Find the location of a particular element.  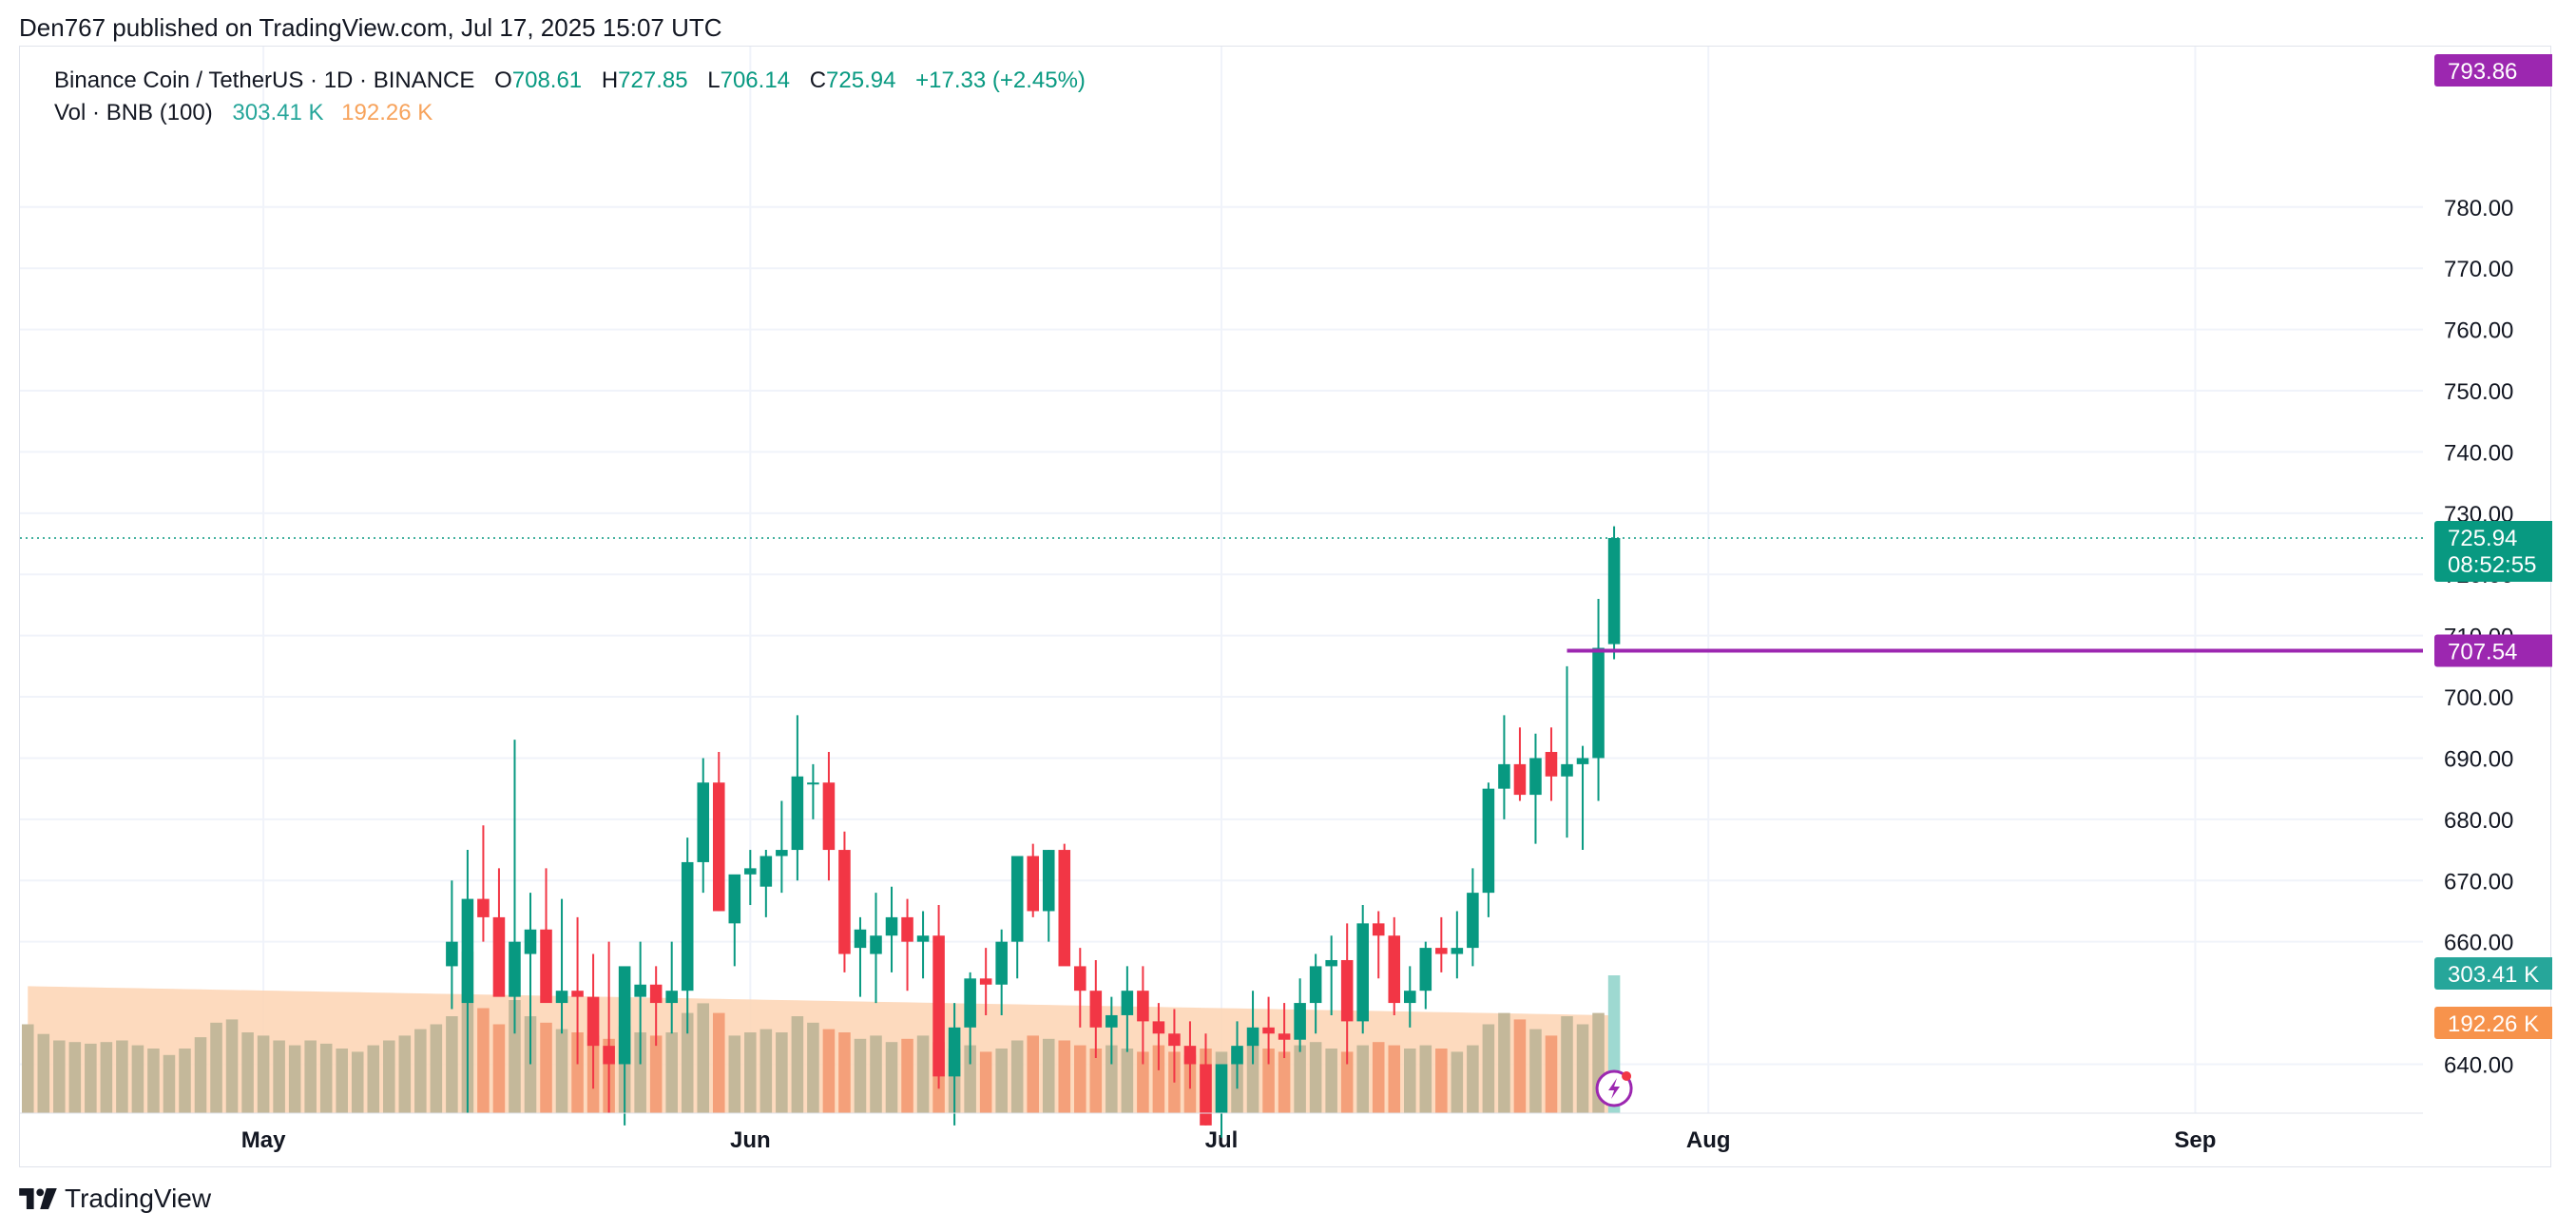

max-price-label-bg is located at coordinates (2493, 70).